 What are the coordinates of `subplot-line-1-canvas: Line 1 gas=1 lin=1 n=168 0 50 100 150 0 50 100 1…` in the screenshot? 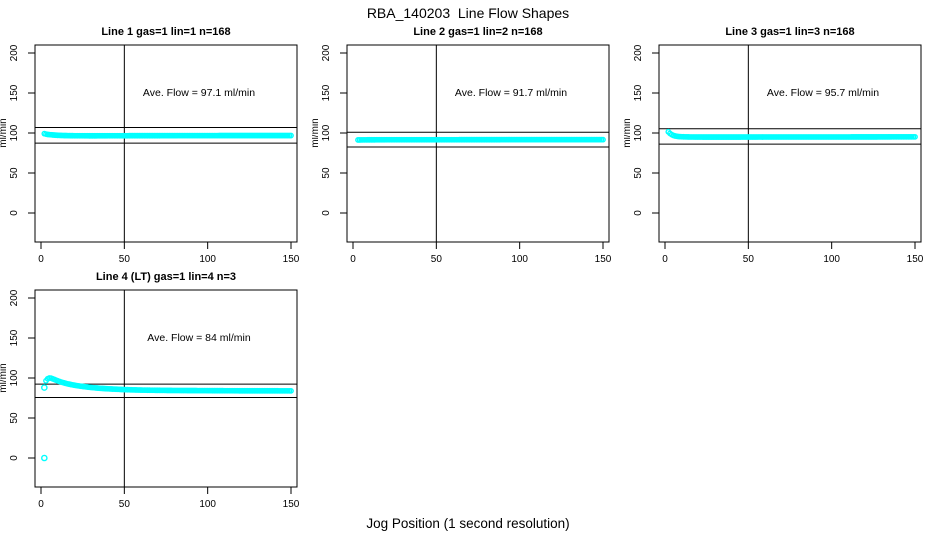 It's located at (150, 145).